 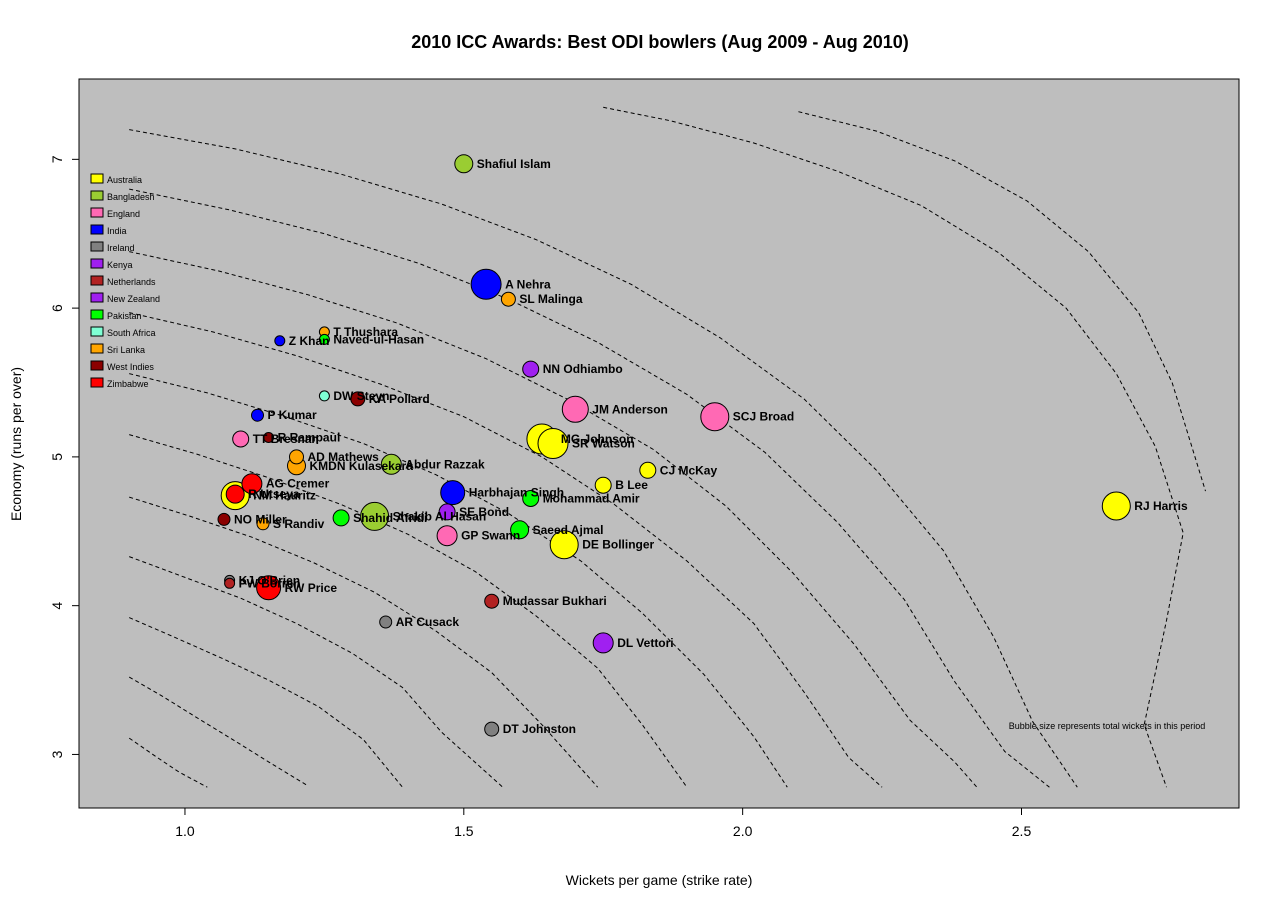 What do you see at coordinates (618, 545) in the screenshot?
I see `label-de-bollinger: DE Bollinger` at bounding box center [618, 545].